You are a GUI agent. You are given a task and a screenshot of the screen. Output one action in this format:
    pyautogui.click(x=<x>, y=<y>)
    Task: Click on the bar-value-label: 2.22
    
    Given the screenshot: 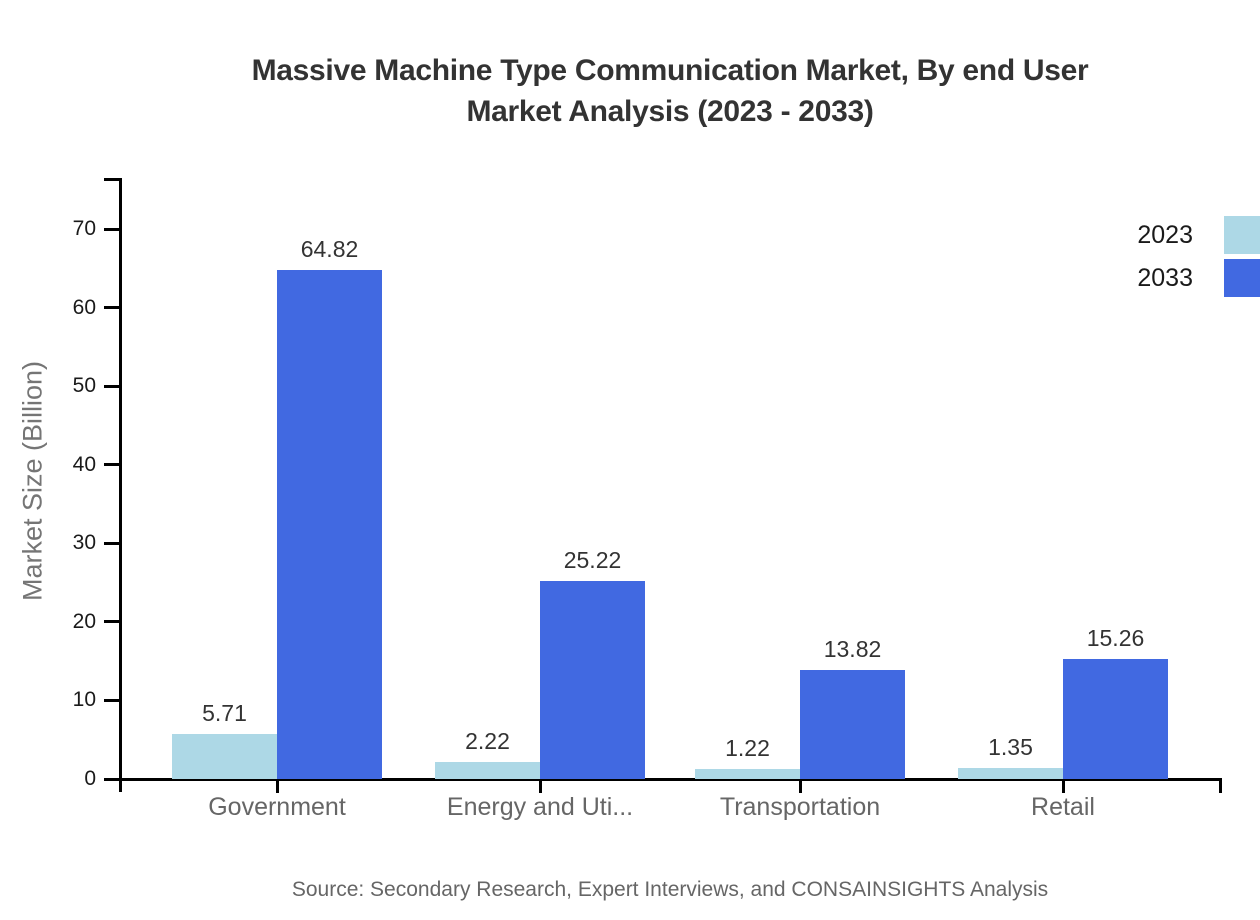 What is the action you would take?
    pyautogui.click(x=487, y=740)
    